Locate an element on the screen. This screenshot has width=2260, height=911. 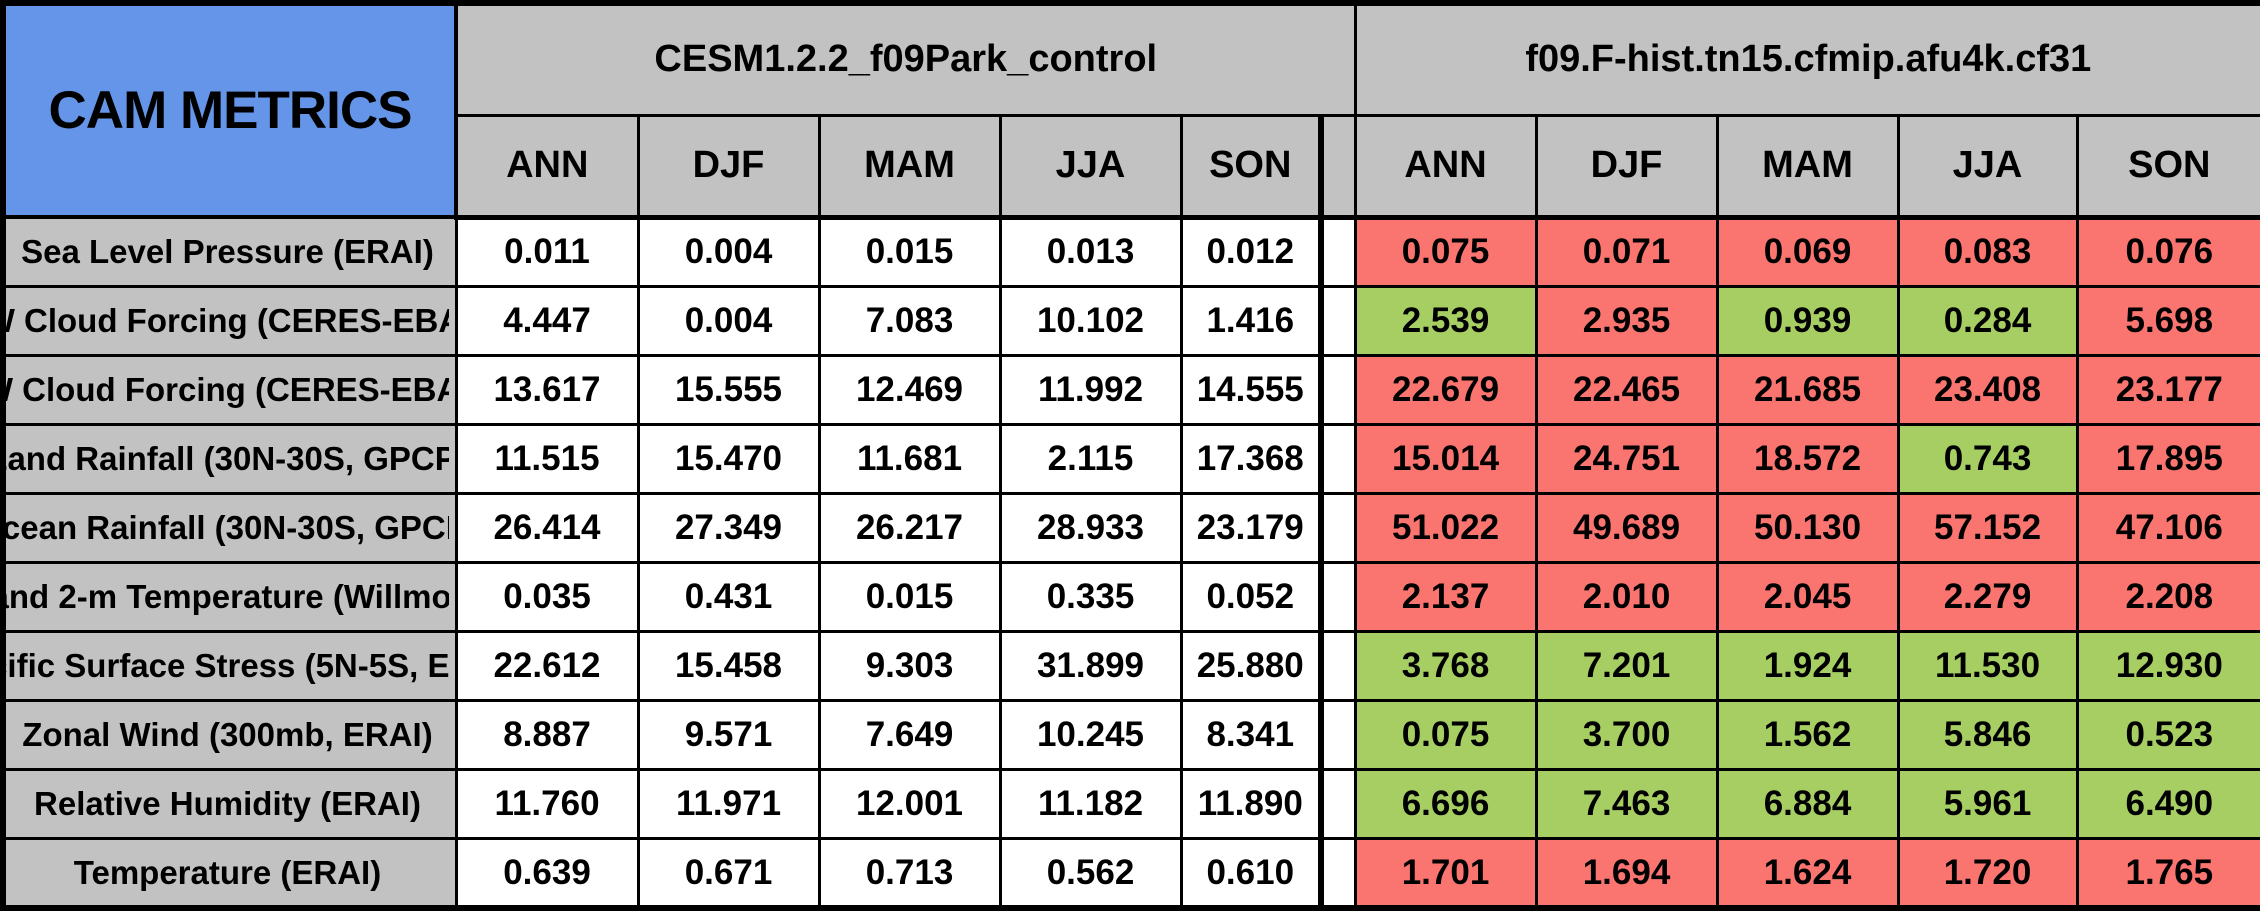
row-label-text: Sea Level Pressure (ERAI) is located at coordinates (227, 251).